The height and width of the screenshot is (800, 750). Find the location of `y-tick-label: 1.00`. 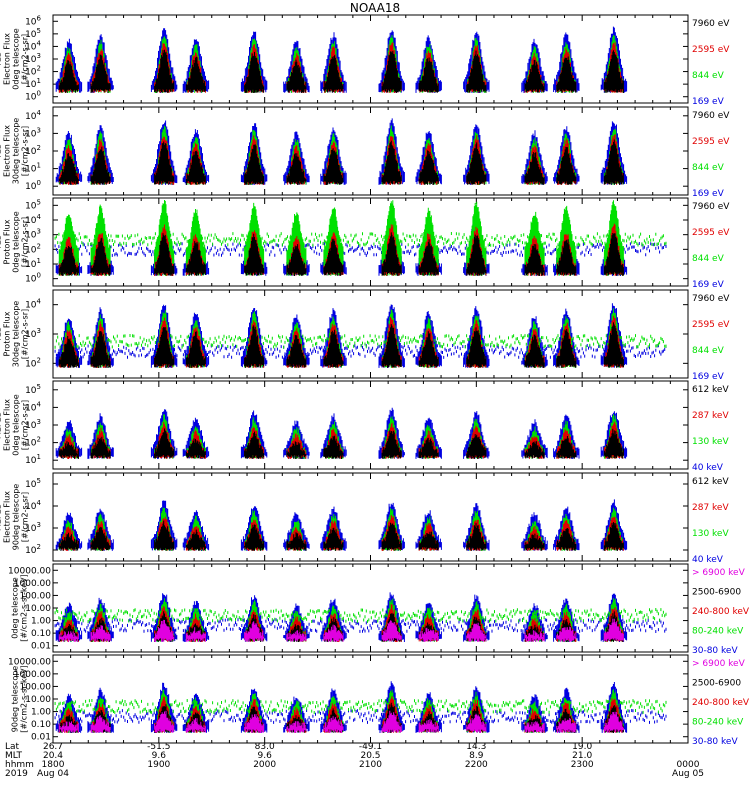

y-tick-label: 1.00 is located at coordinates (41, 713).